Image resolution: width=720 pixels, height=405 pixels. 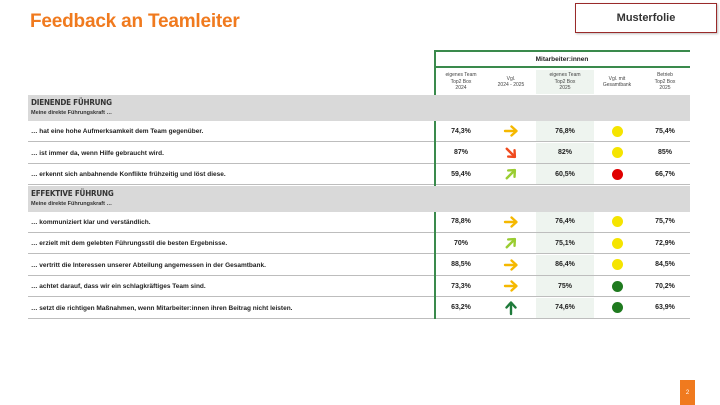 I want to click on value-col-2024: 59,4%, so click(x=461, y=174).